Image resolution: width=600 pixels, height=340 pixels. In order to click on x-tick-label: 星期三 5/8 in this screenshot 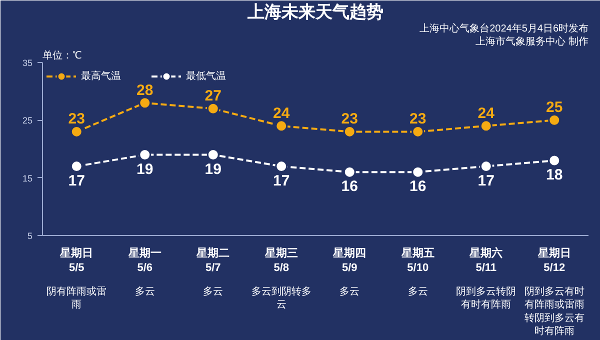, I will do `click(281, 260)`.